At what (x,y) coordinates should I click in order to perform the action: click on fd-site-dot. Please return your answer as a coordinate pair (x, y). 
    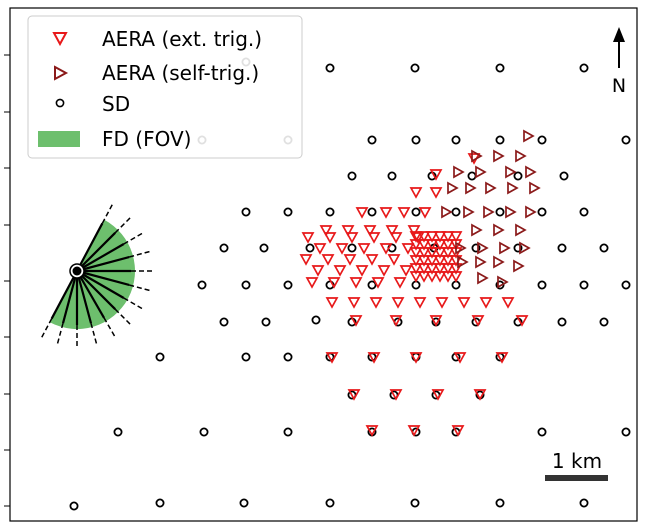
    Looking at the image, I should click on (77, 271).